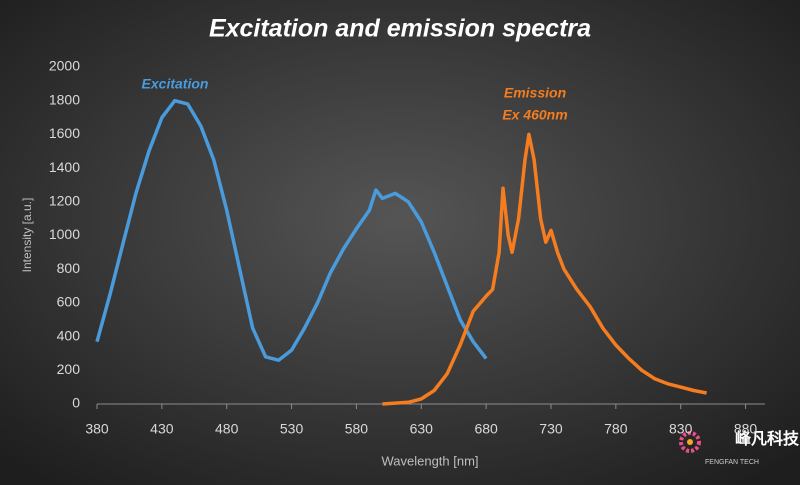 The height and width of the screenshot is (485, 800). Describe the element at coordinates (429, 460) in the screenshot. I see `x-axis-label: Wavelength [nm]` at that location.